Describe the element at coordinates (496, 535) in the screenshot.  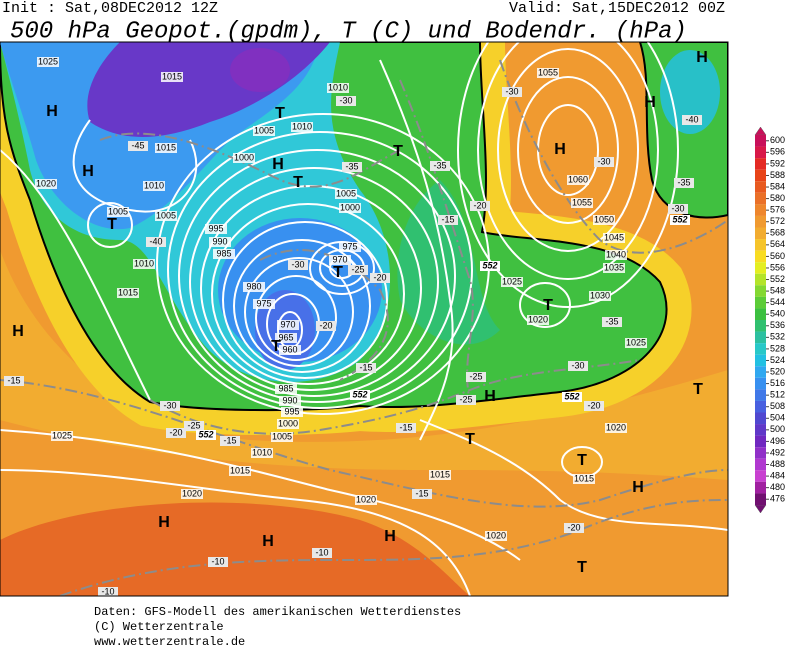
I see `isobar-label: 1020` at that location.